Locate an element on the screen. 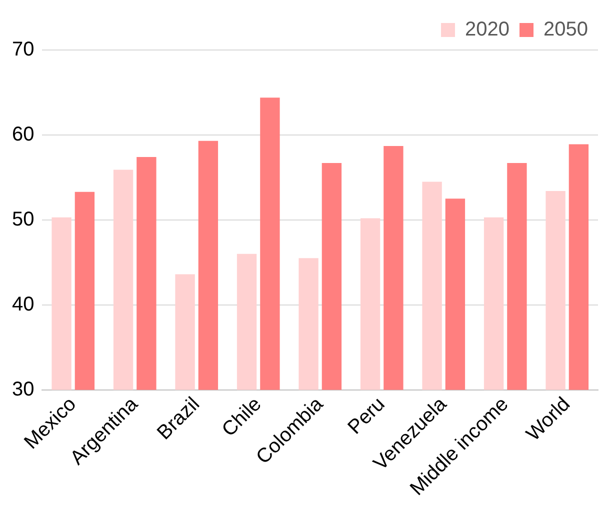  y-tick-label: 70 is located at coordinates (23, 49).